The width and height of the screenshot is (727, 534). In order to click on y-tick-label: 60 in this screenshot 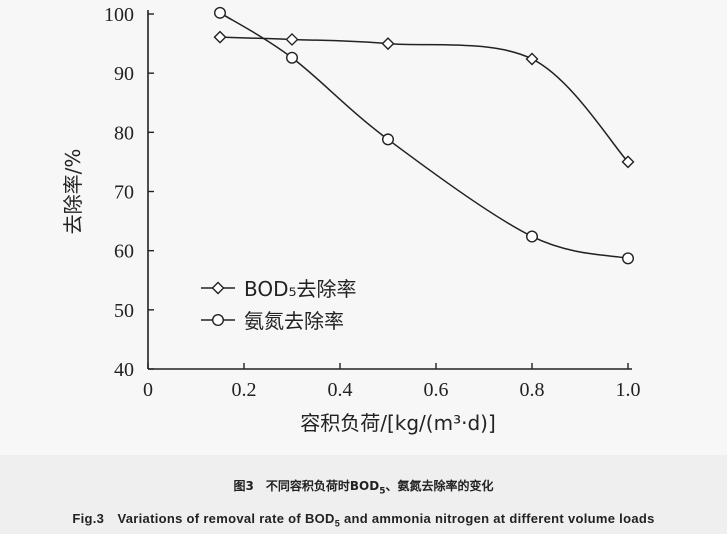, I will do `click(124, 252)`.